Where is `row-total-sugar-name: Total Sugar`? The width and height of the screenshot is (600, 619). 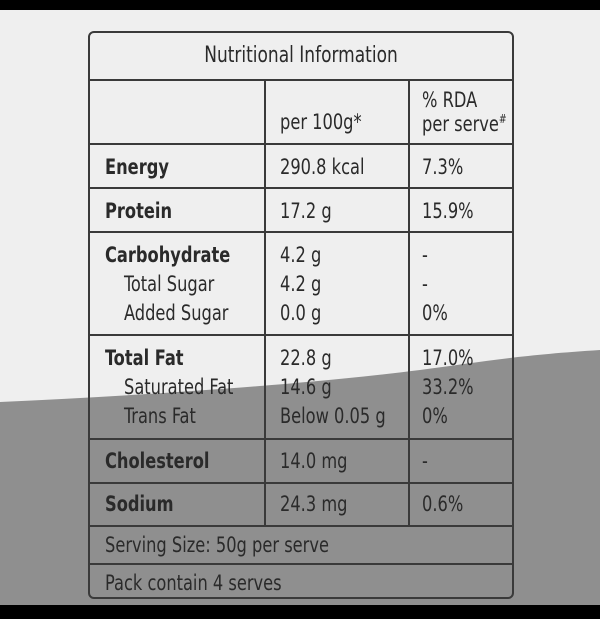
row-total-sugar-name: Total Sugar is located at coordinates (169, 284).